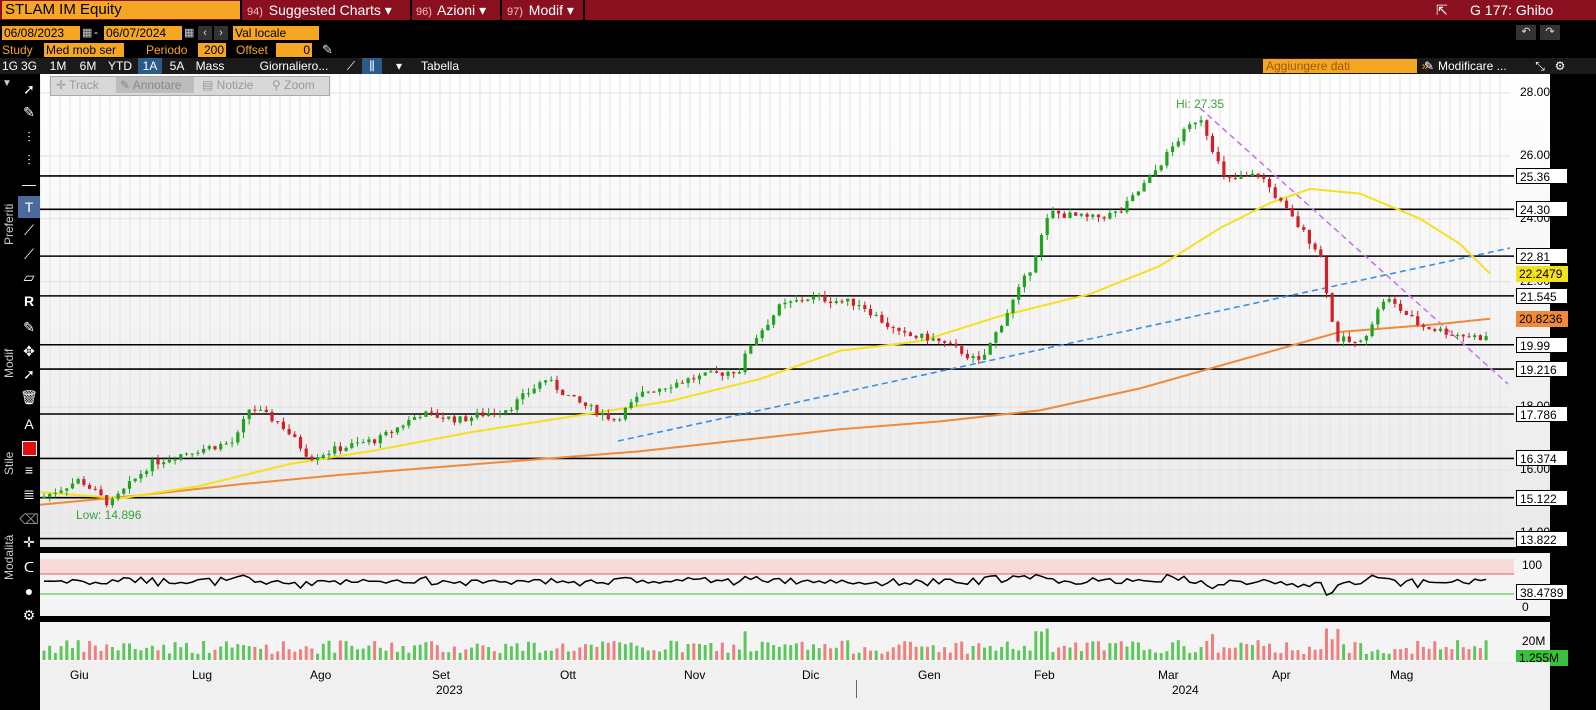 This screenshot has width=1596, height=710. I want to click on zoom-button: ⚲ Zoom, so click(293, 85).